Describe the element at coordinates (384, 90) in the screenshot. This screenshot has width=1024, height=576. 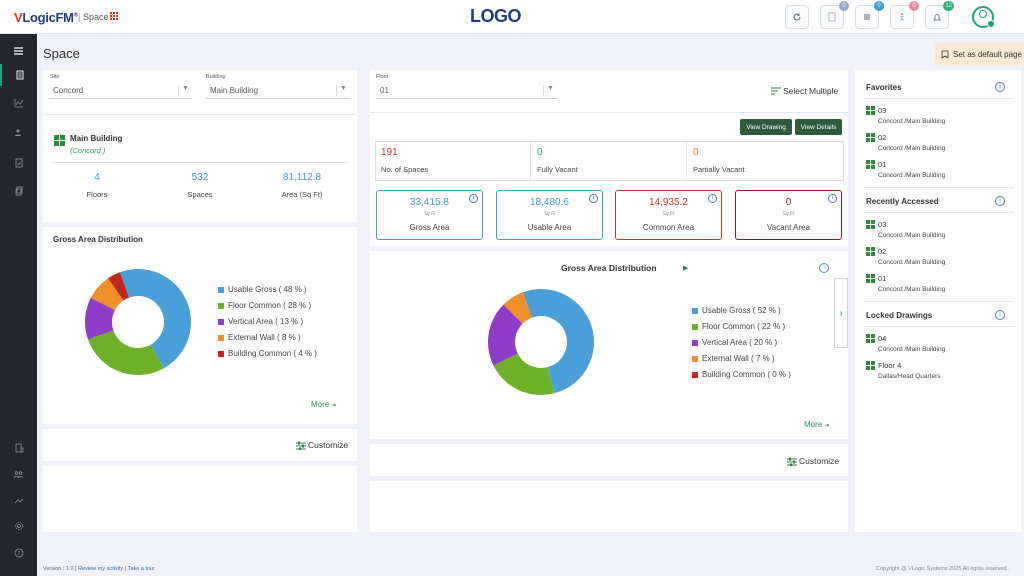
I see `floor-value: 01` at that location.